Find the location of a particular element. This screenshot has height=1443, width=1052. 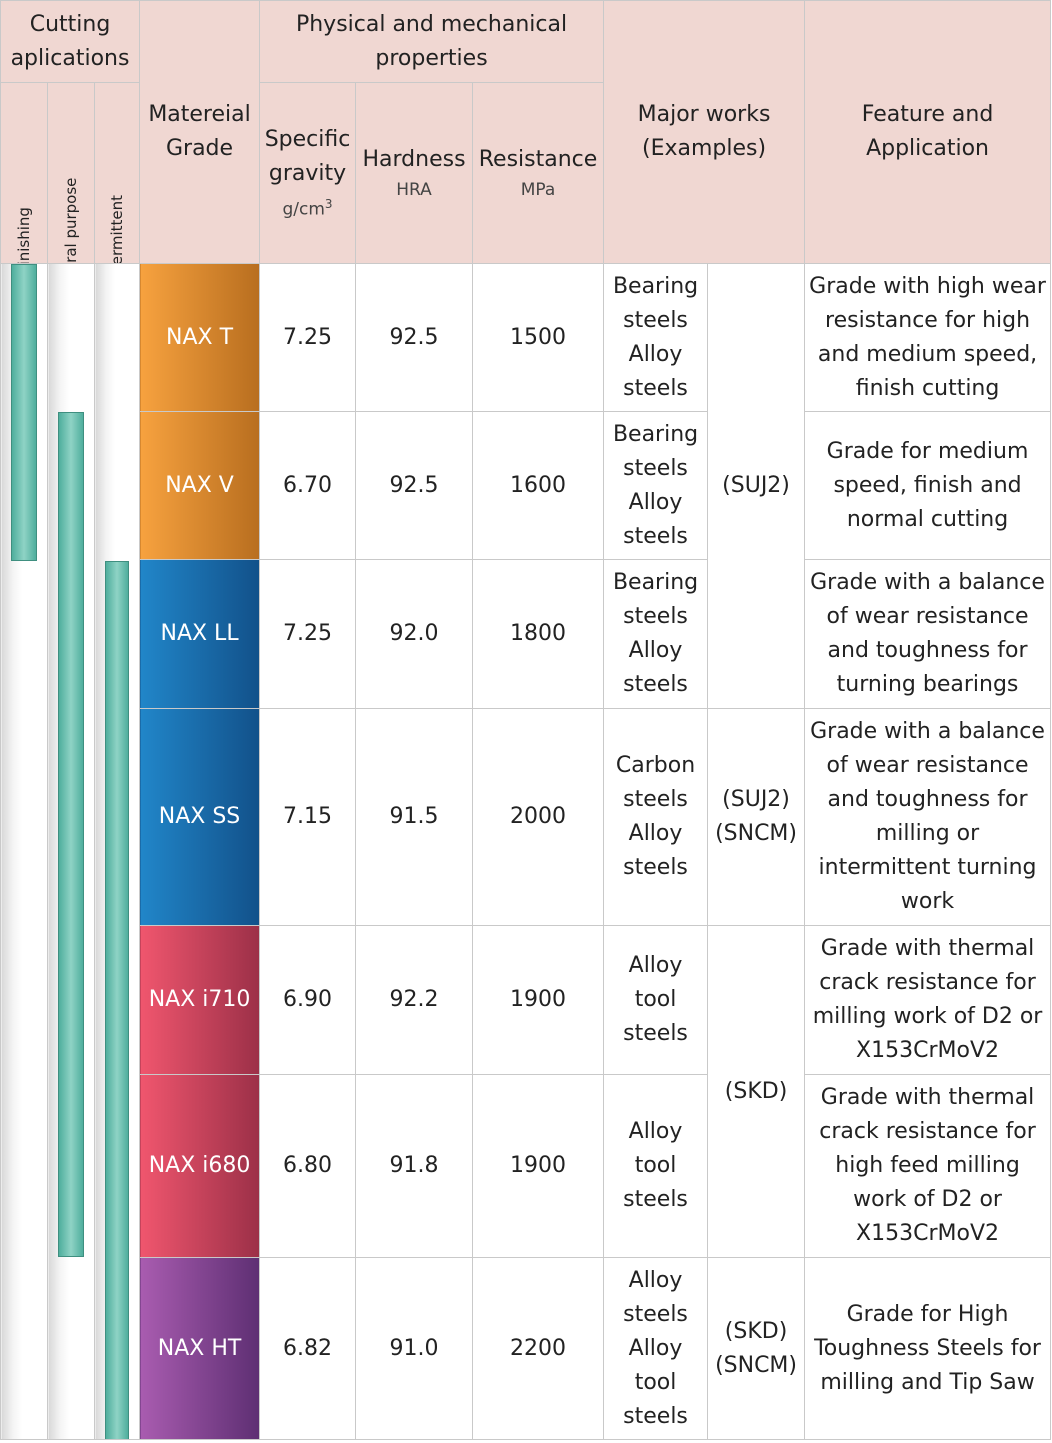

gravity-cell: 6.70 is located at coordinates (308, 485).